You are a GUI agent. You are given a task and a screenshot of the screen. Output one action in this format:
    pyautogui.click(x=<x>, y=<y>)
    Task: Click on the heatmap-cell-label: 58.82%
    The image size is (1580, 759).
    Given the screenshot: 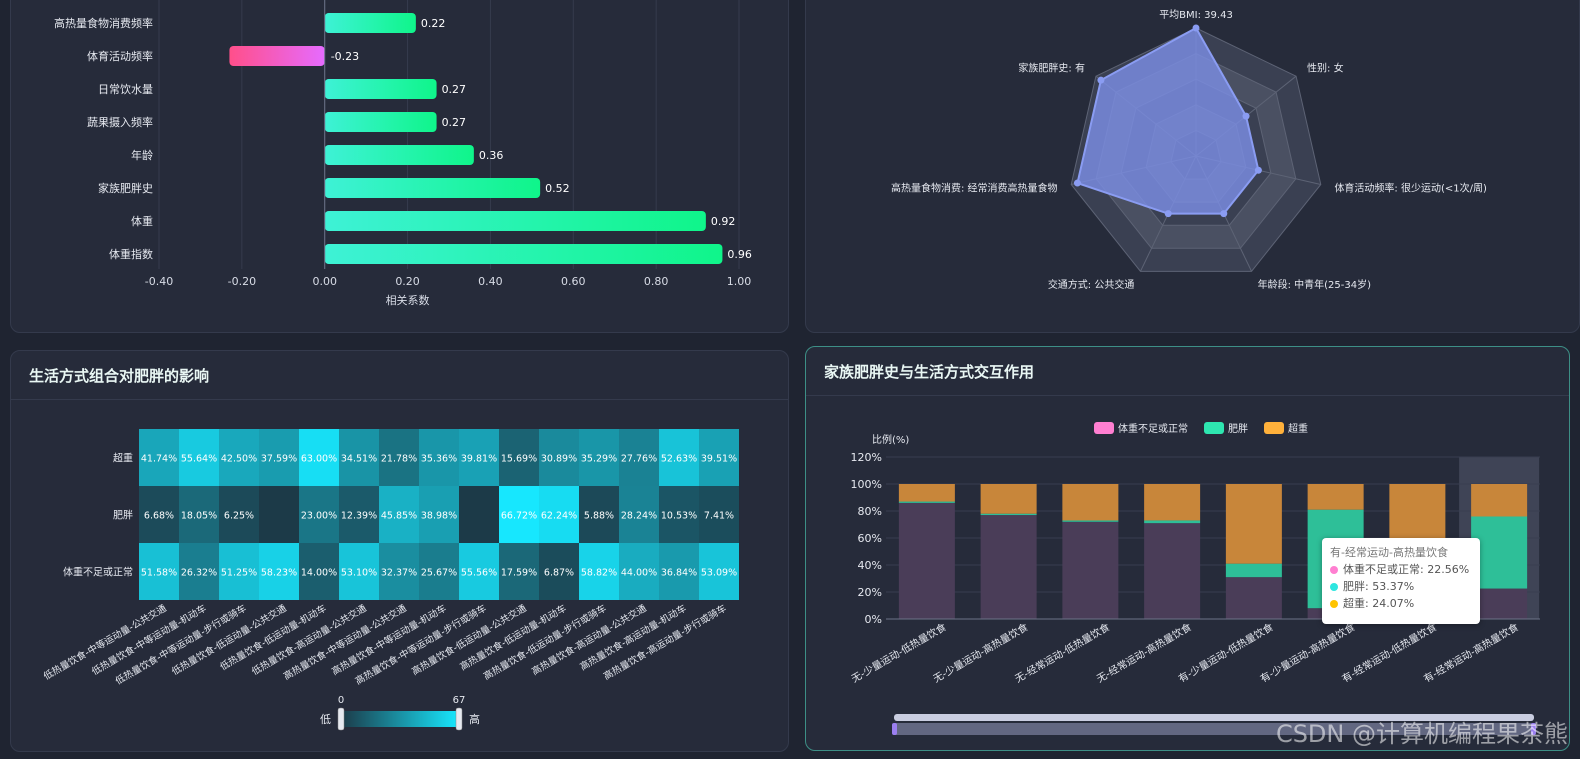 What is the action you would take?
    pyautogui.click(x=599, y=573)
    